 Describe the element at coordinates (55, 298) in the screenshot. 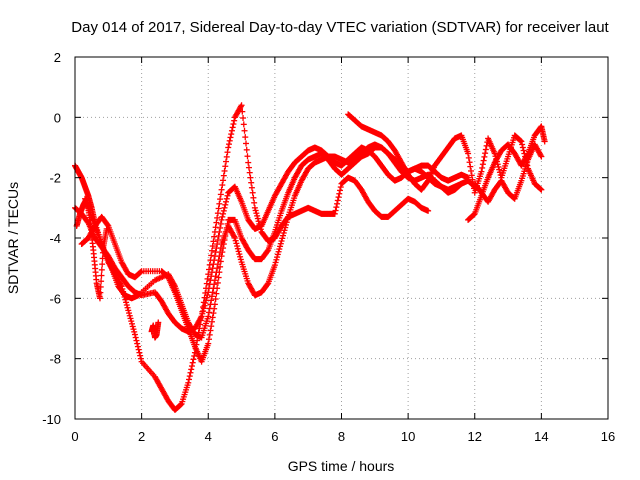

I see `y-tick-label: -6` at that location.